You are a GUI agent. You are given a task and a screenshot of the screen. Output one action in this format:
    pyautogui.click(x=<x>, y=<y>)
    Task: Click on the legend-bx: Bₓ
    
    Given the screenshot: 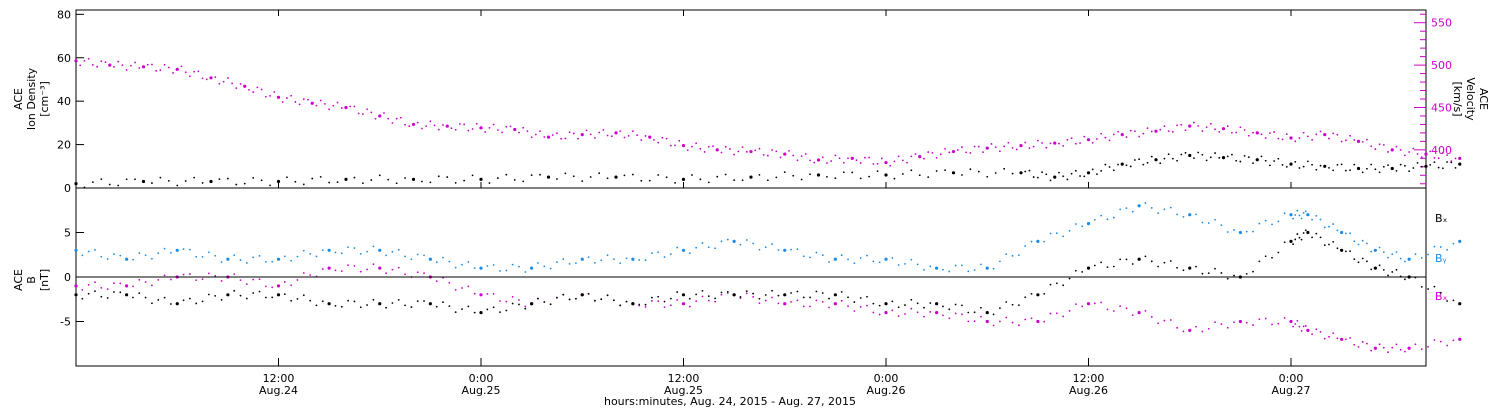 What is the action you would take?
    pyautogui.click(x=1441, y=218)
    